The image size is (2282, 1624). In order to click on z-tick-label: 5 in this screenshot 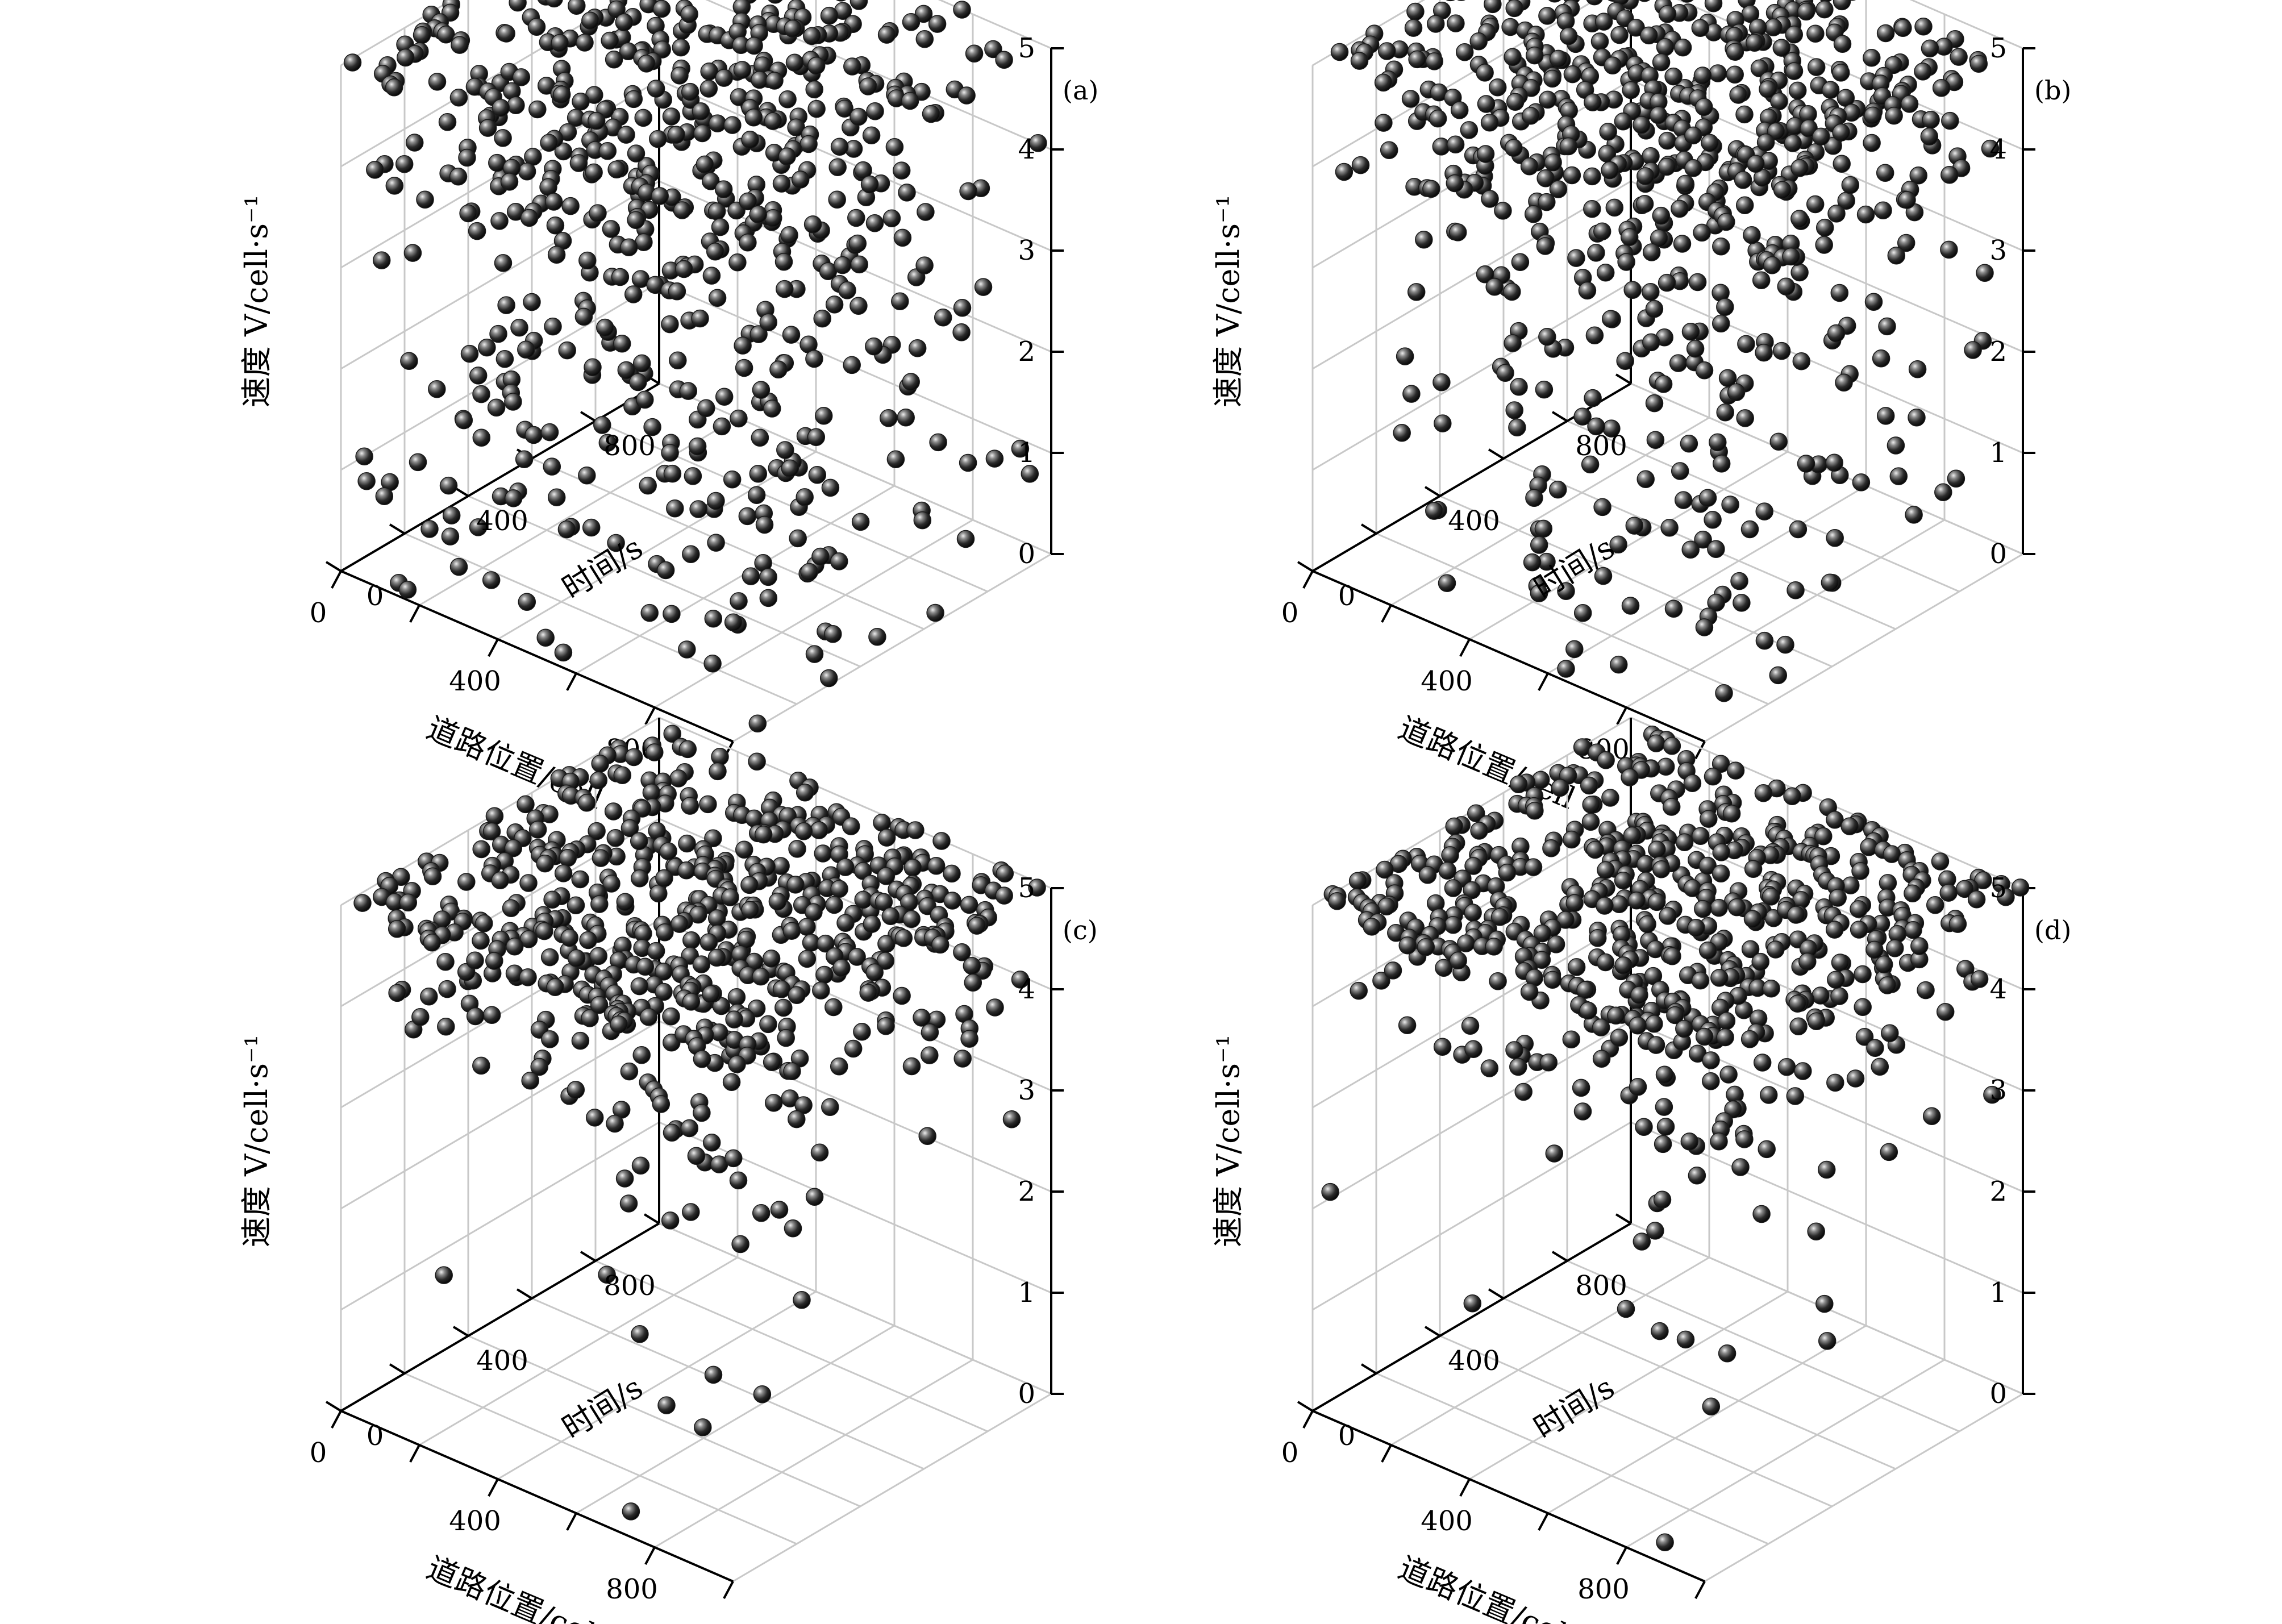, I will do `click(1998, 48)`.